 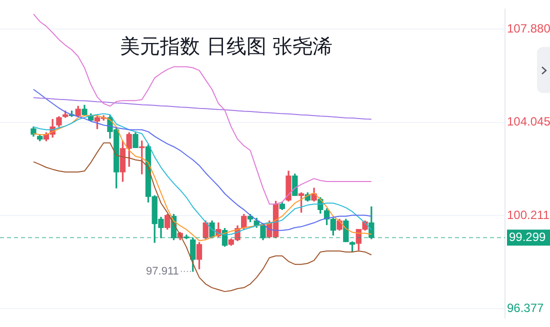 I want to click on y-tick-label: 100.211, so click(x=528, y=215).